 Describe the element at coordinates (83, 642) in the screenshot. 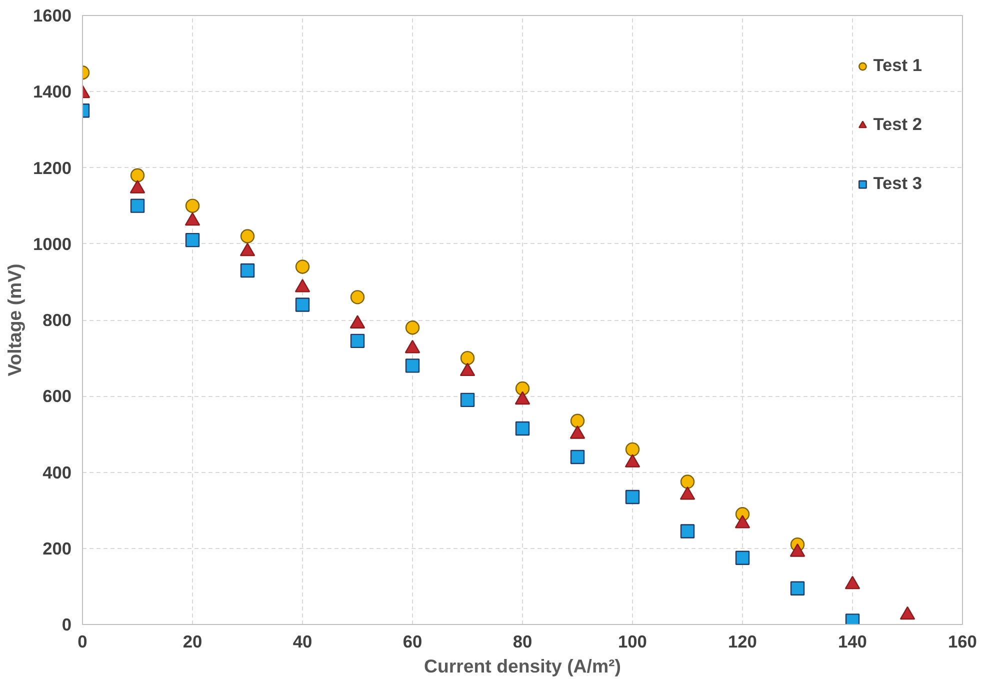

I see `x-tick-label: 0` at that location.